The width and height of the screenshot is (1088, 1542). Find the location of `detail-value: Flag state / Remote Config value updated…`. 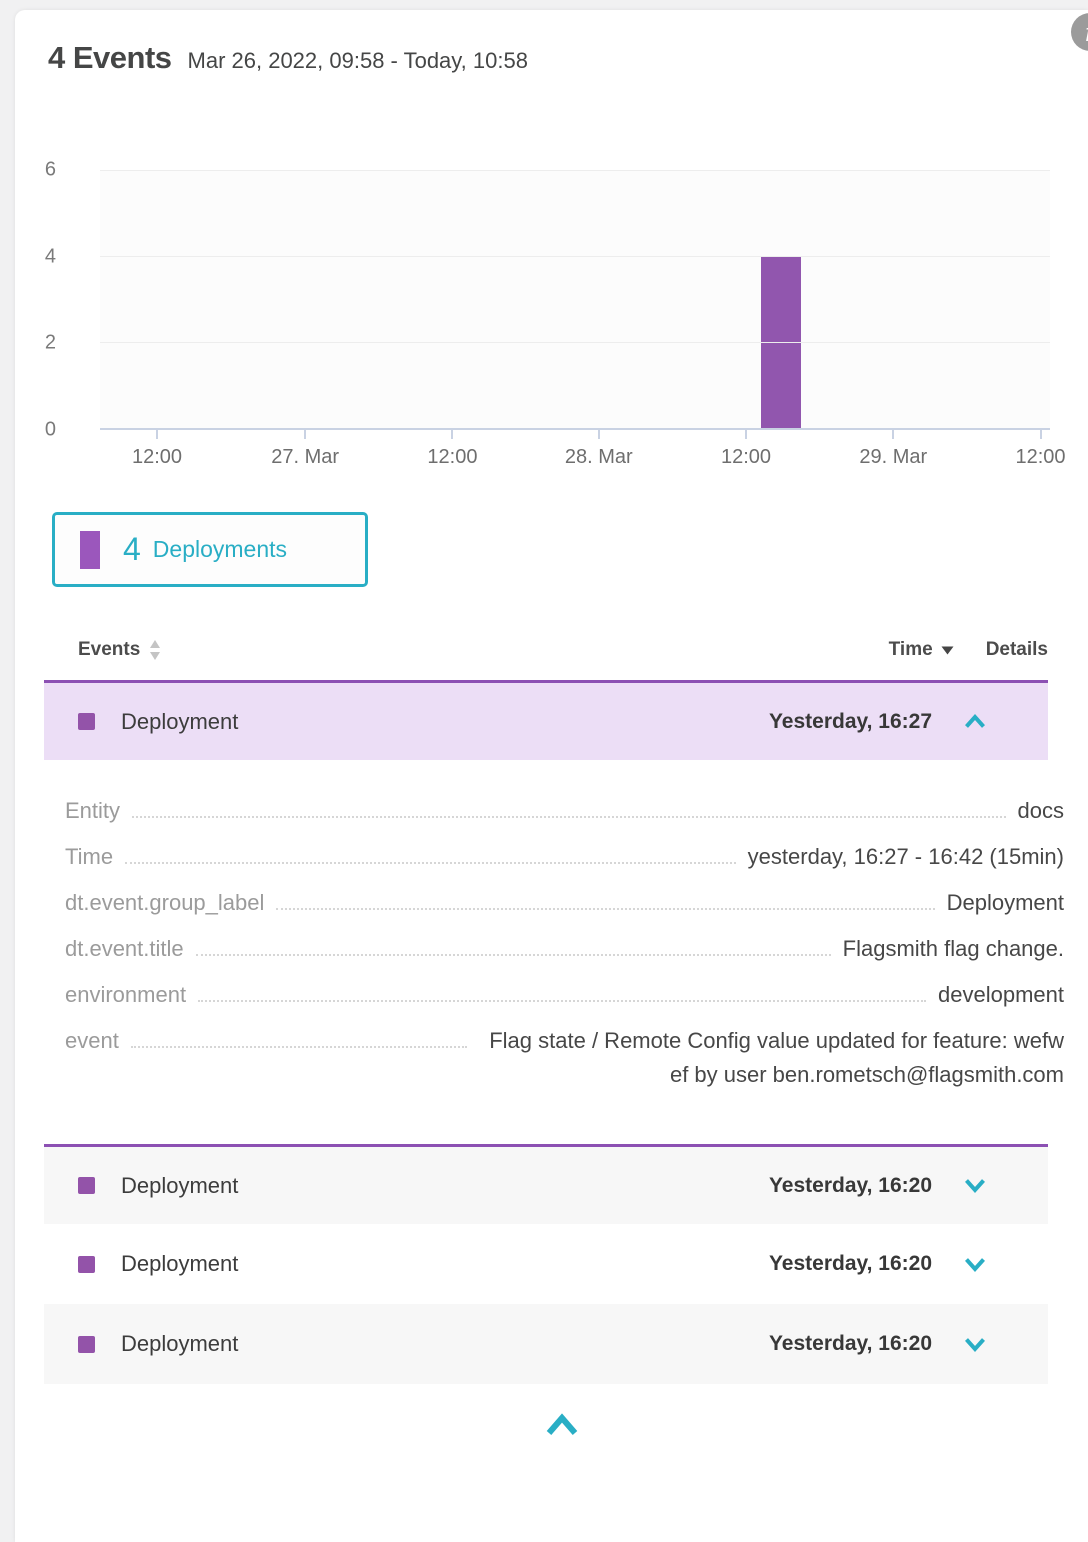

detail-value: Flag state / Remote Config value updated… is located at coordinates (776, 1057).